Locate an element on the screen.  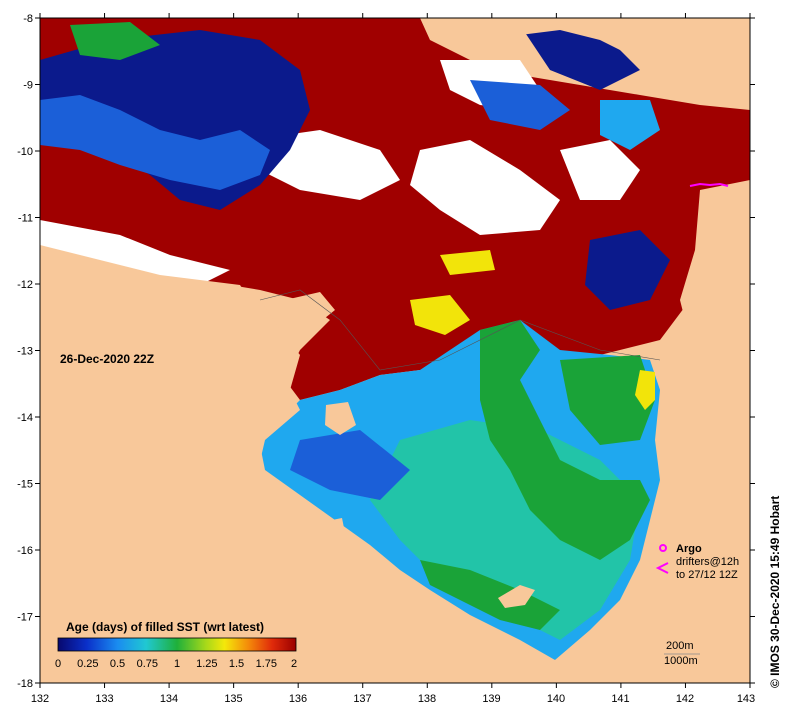
legend-label: 1 is located at coordinates (177, 664).